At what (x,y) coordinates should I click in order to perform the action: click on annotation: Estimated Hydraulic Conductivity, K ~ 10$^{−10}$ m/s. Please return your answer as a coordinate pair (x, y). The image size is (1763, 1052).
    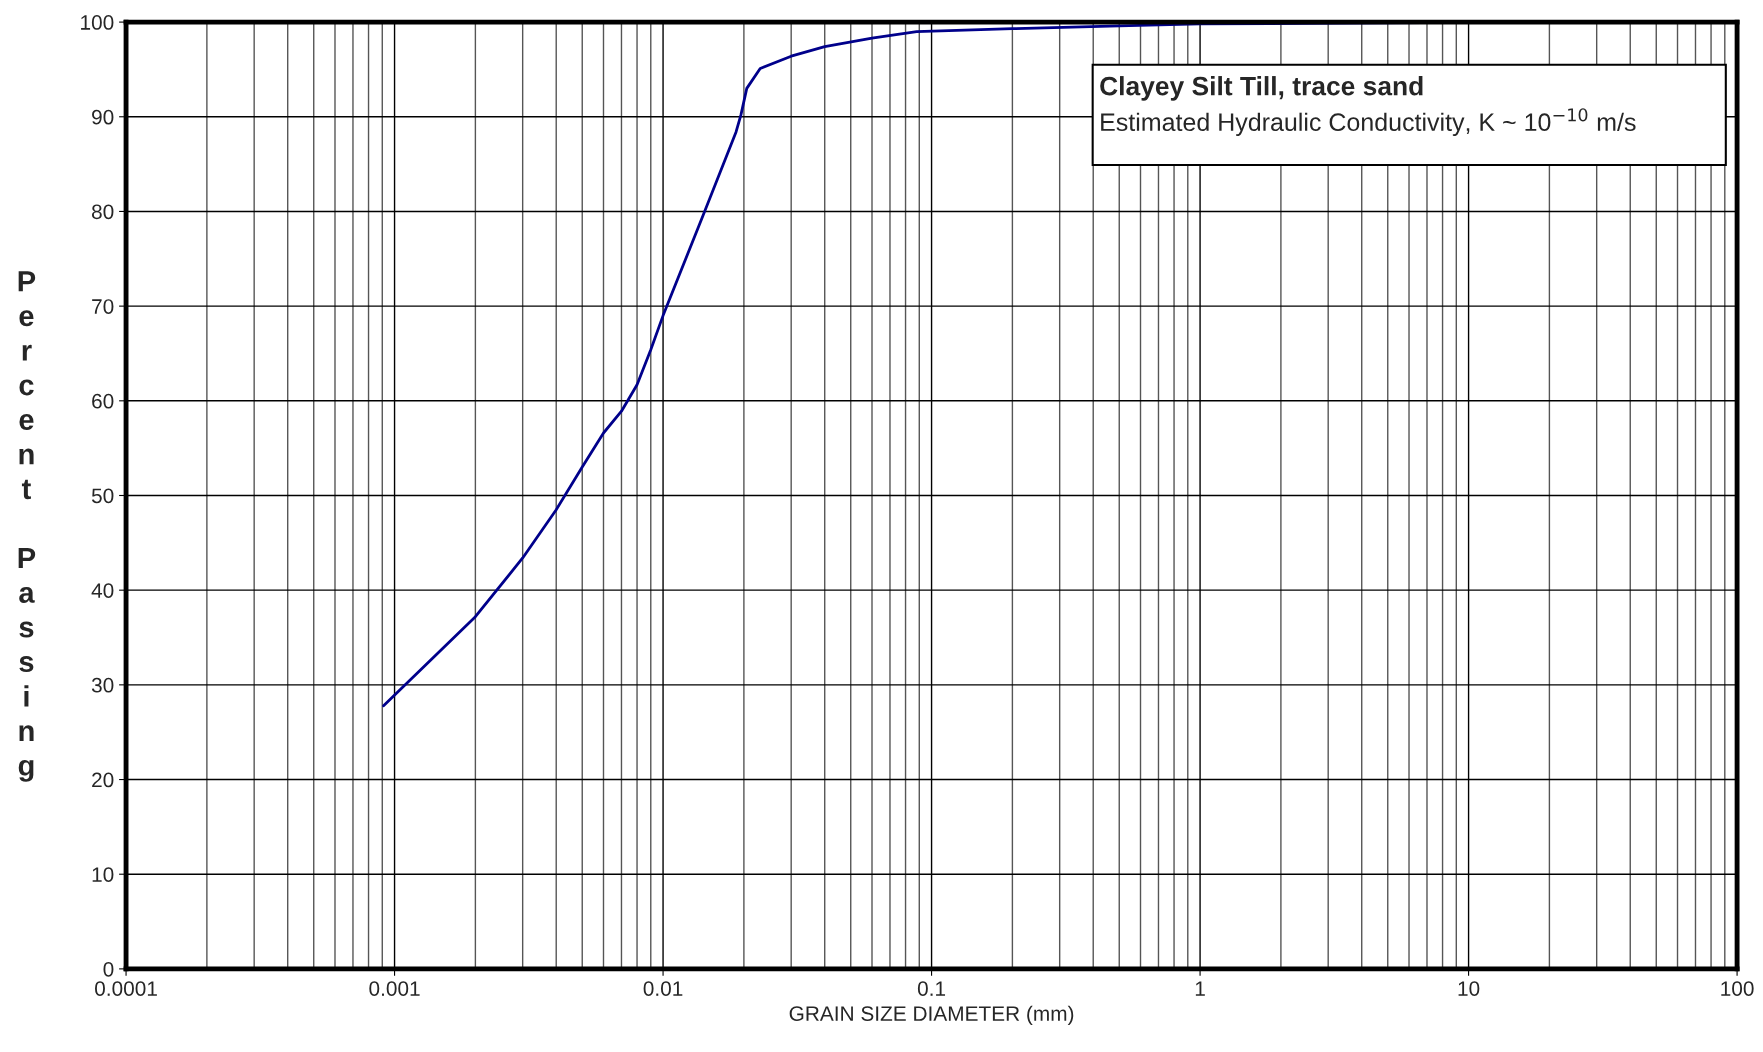
    Looking at the image, I should click on (1368, 122).